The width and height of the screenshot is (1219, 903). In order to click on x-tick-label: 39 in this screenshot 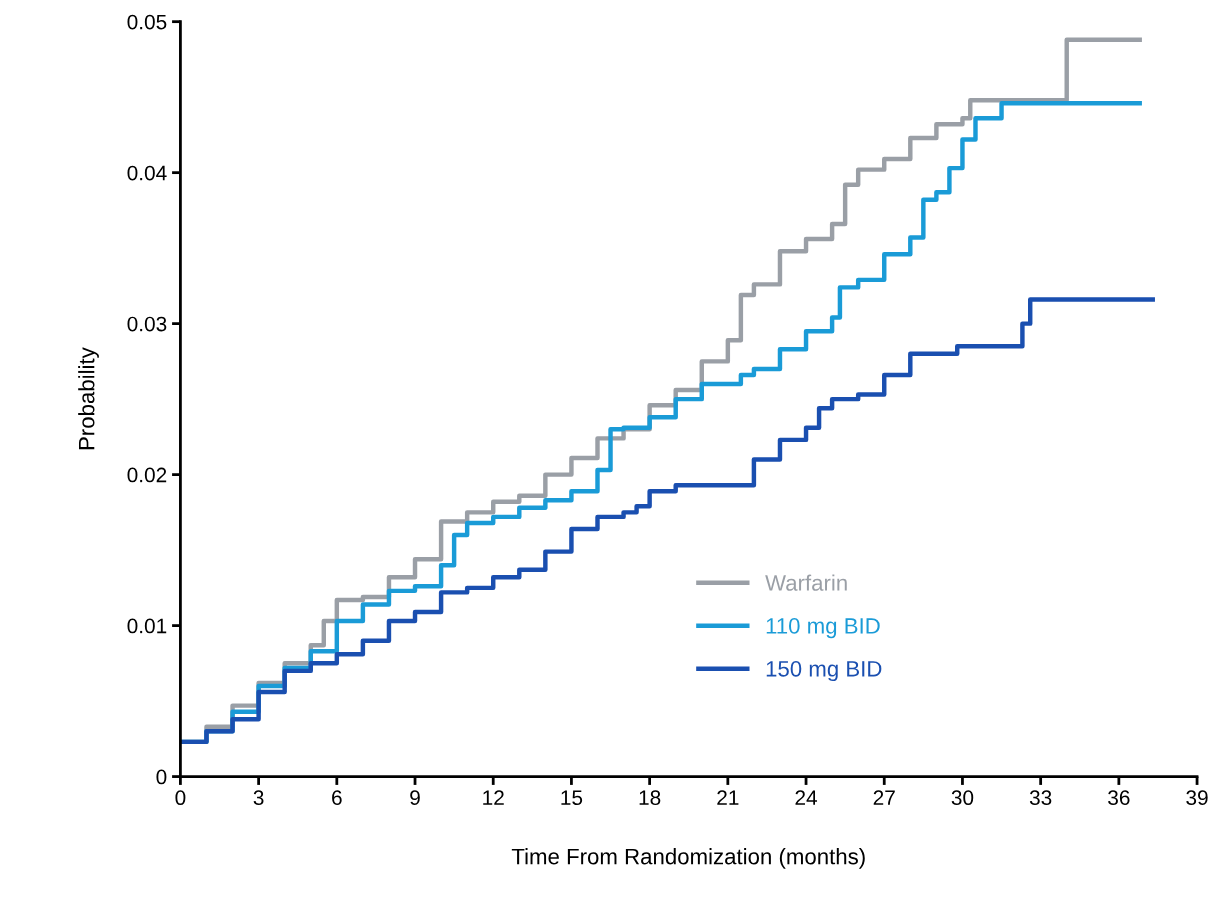, I will do `click(1197, 798)`.